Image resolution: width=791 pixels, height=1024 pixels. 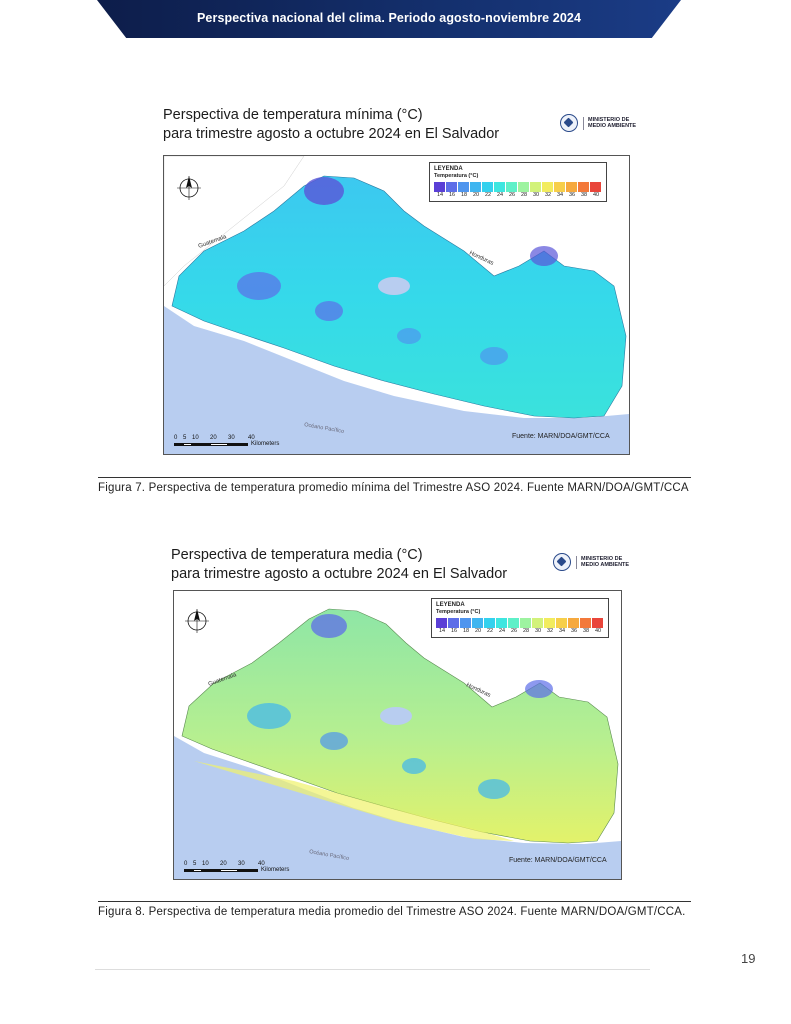 I want to click on page-number: 19, so click(x=748, y=958).